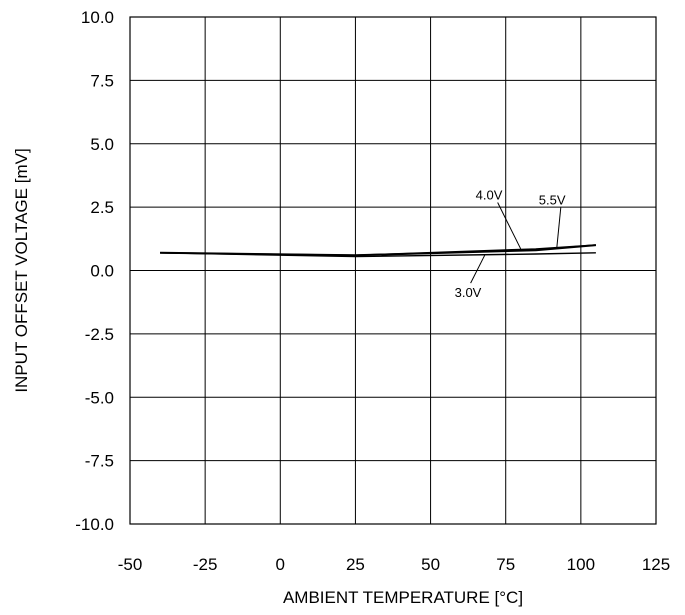 The width and height of the screenshot is (685, 615). Describe the element at coordinates (102, 271) in the screenshot. I see `y-tick-label: 0.0` at that location.